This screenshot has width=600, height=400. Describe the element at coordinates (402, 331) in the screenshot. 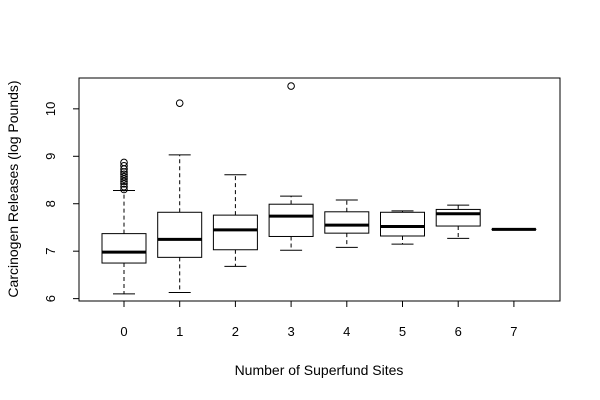

I see `x-tick-label: 5` at that location.